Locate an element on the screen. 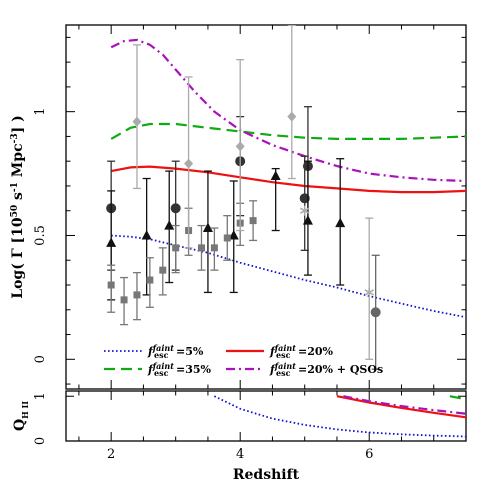  x-tick-label: 6 is located at coordinates (369, 454).